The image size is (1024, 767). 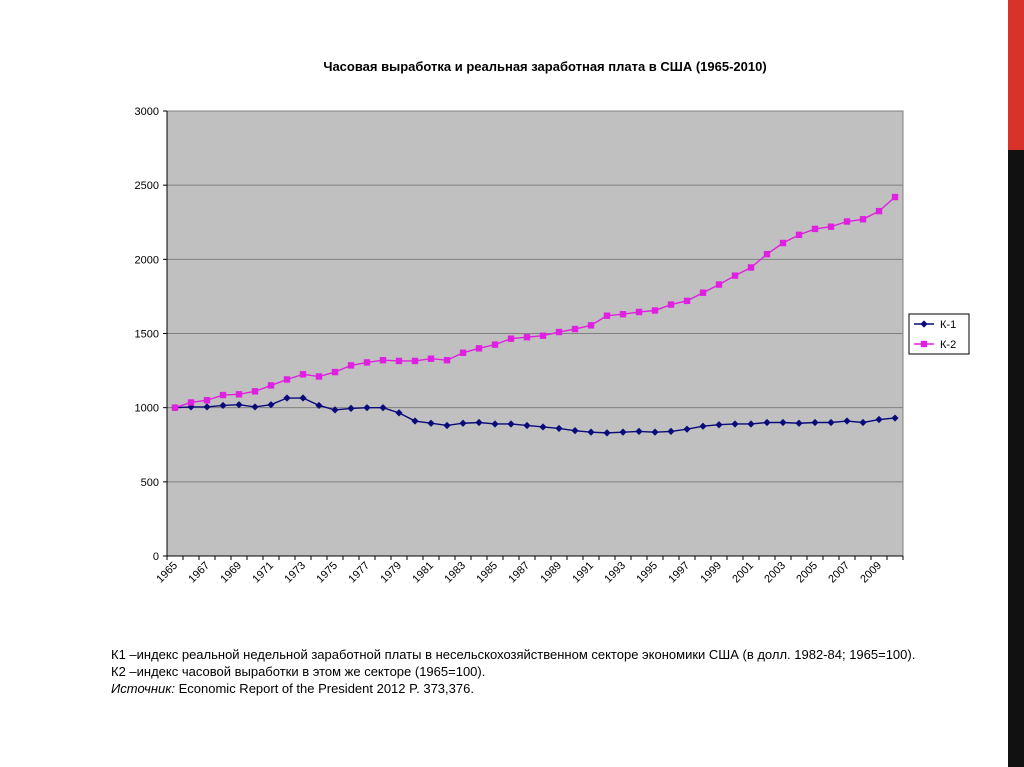 I want to click on y-tick-label: 0, so click(x=156, y=557).